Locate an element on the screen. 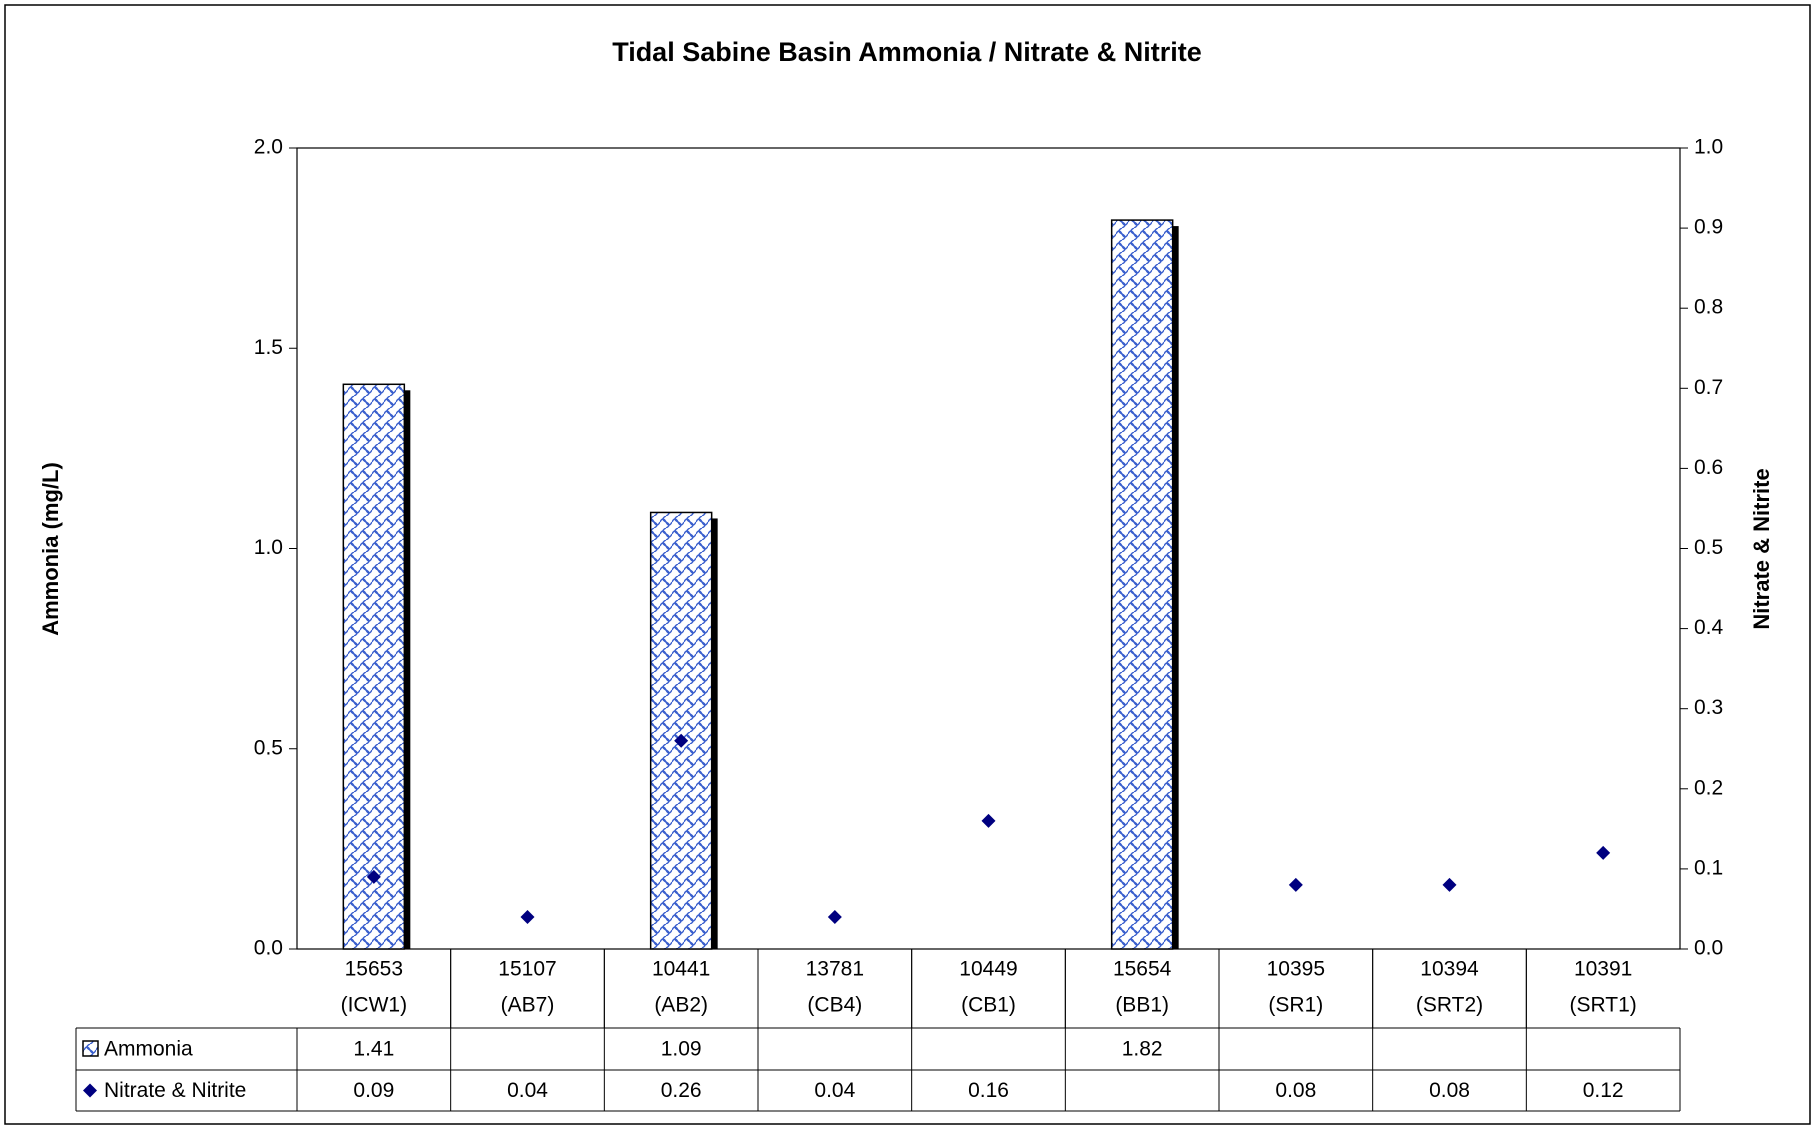  x-tick-label: 10394 is located at coordinates (1449, 969).